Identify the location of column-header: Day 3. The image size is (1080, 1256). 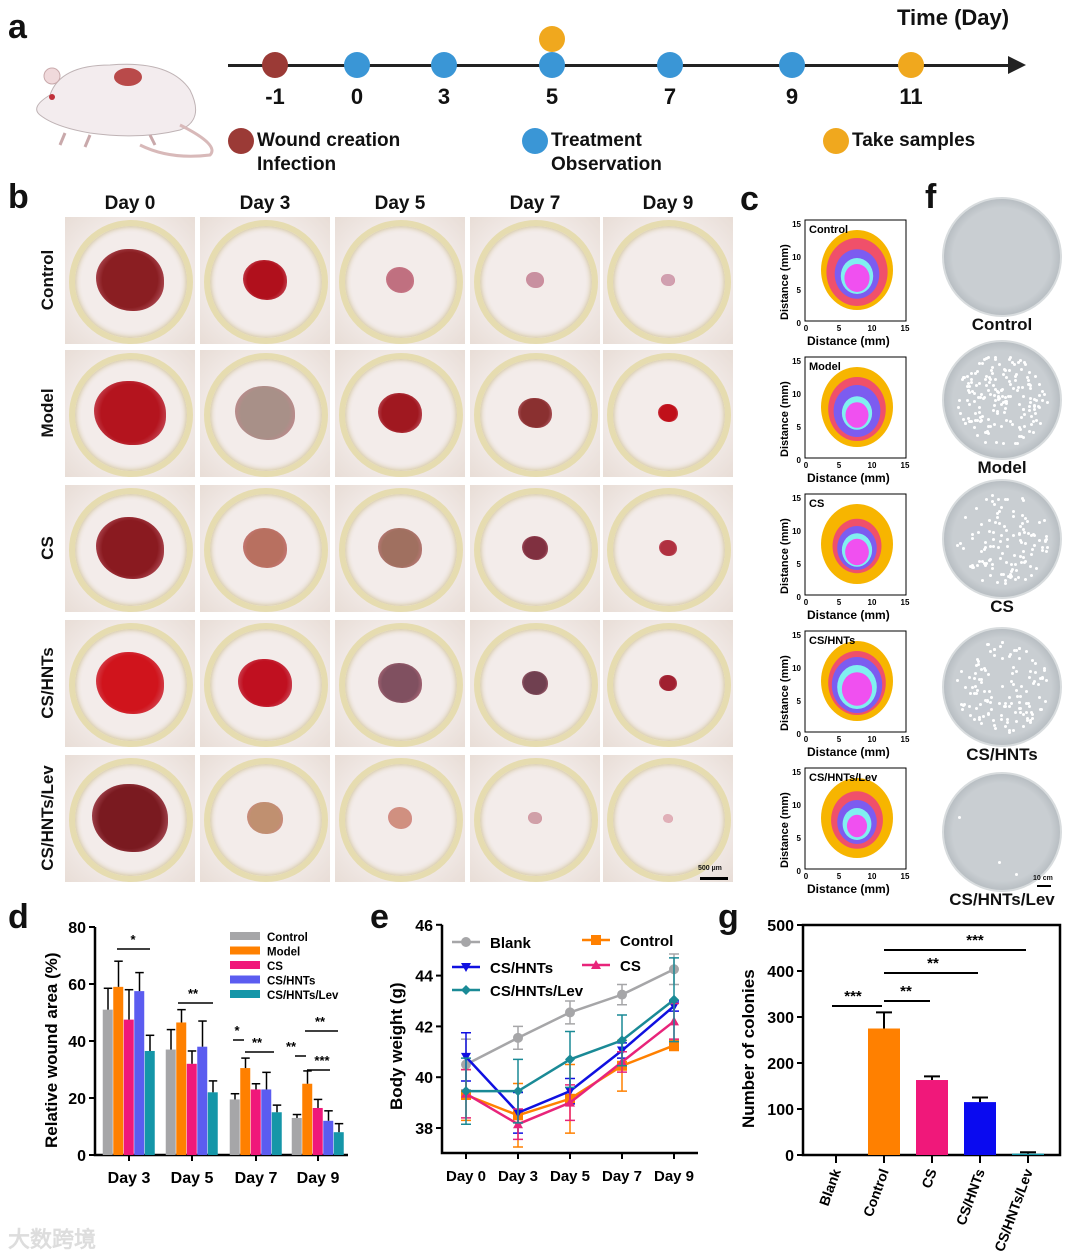
(265, 203).